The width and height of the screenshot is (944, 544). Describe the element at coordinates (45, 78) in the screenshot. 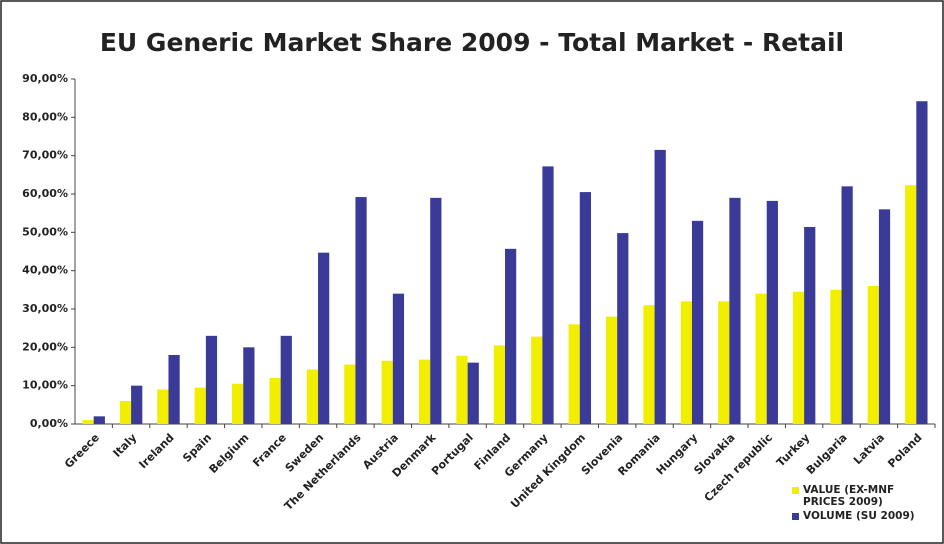

I see `y-tick-label: 90,00%` at that location.